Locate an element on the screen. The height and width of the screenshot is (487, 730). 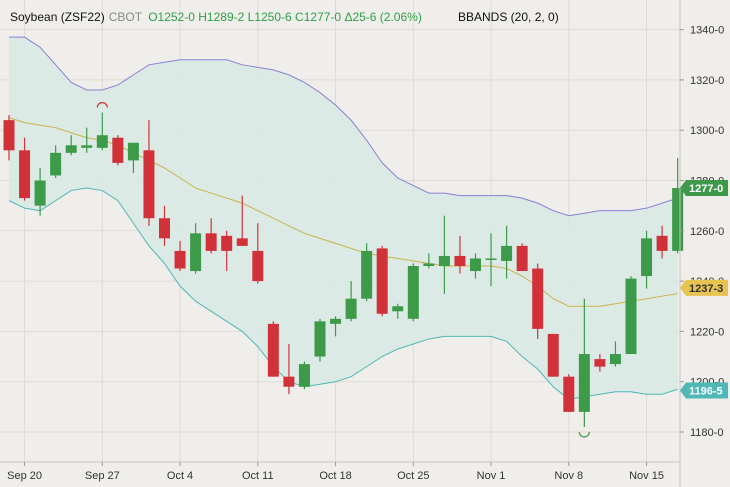
high-value: 1289-2 is located at coordinates (225, 17).